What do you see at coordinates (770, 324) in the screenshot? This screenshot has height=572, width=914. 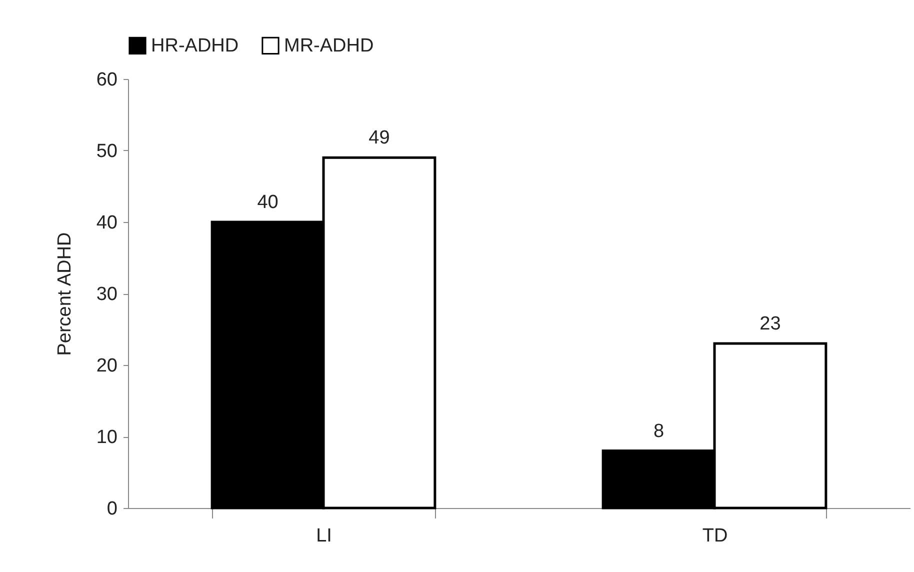 I see `data-label: 23` at bounding box center [770, 324].